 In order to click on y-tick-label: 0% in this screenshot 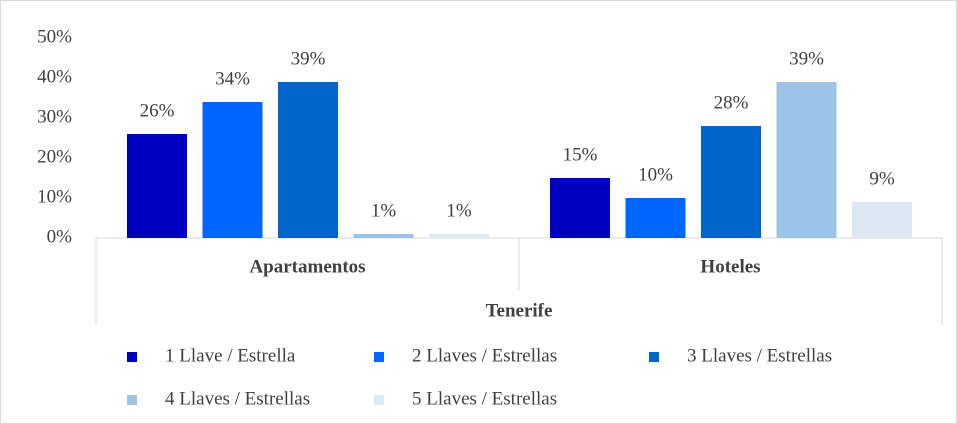, I will do `click(60, 236)`.